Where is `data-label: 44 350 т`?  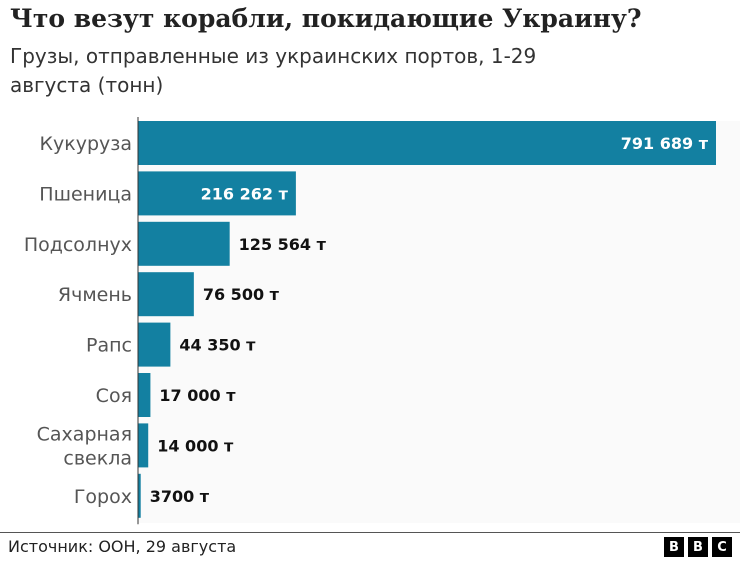 data-label: 44 350 т is located at coordinates (217, 345).